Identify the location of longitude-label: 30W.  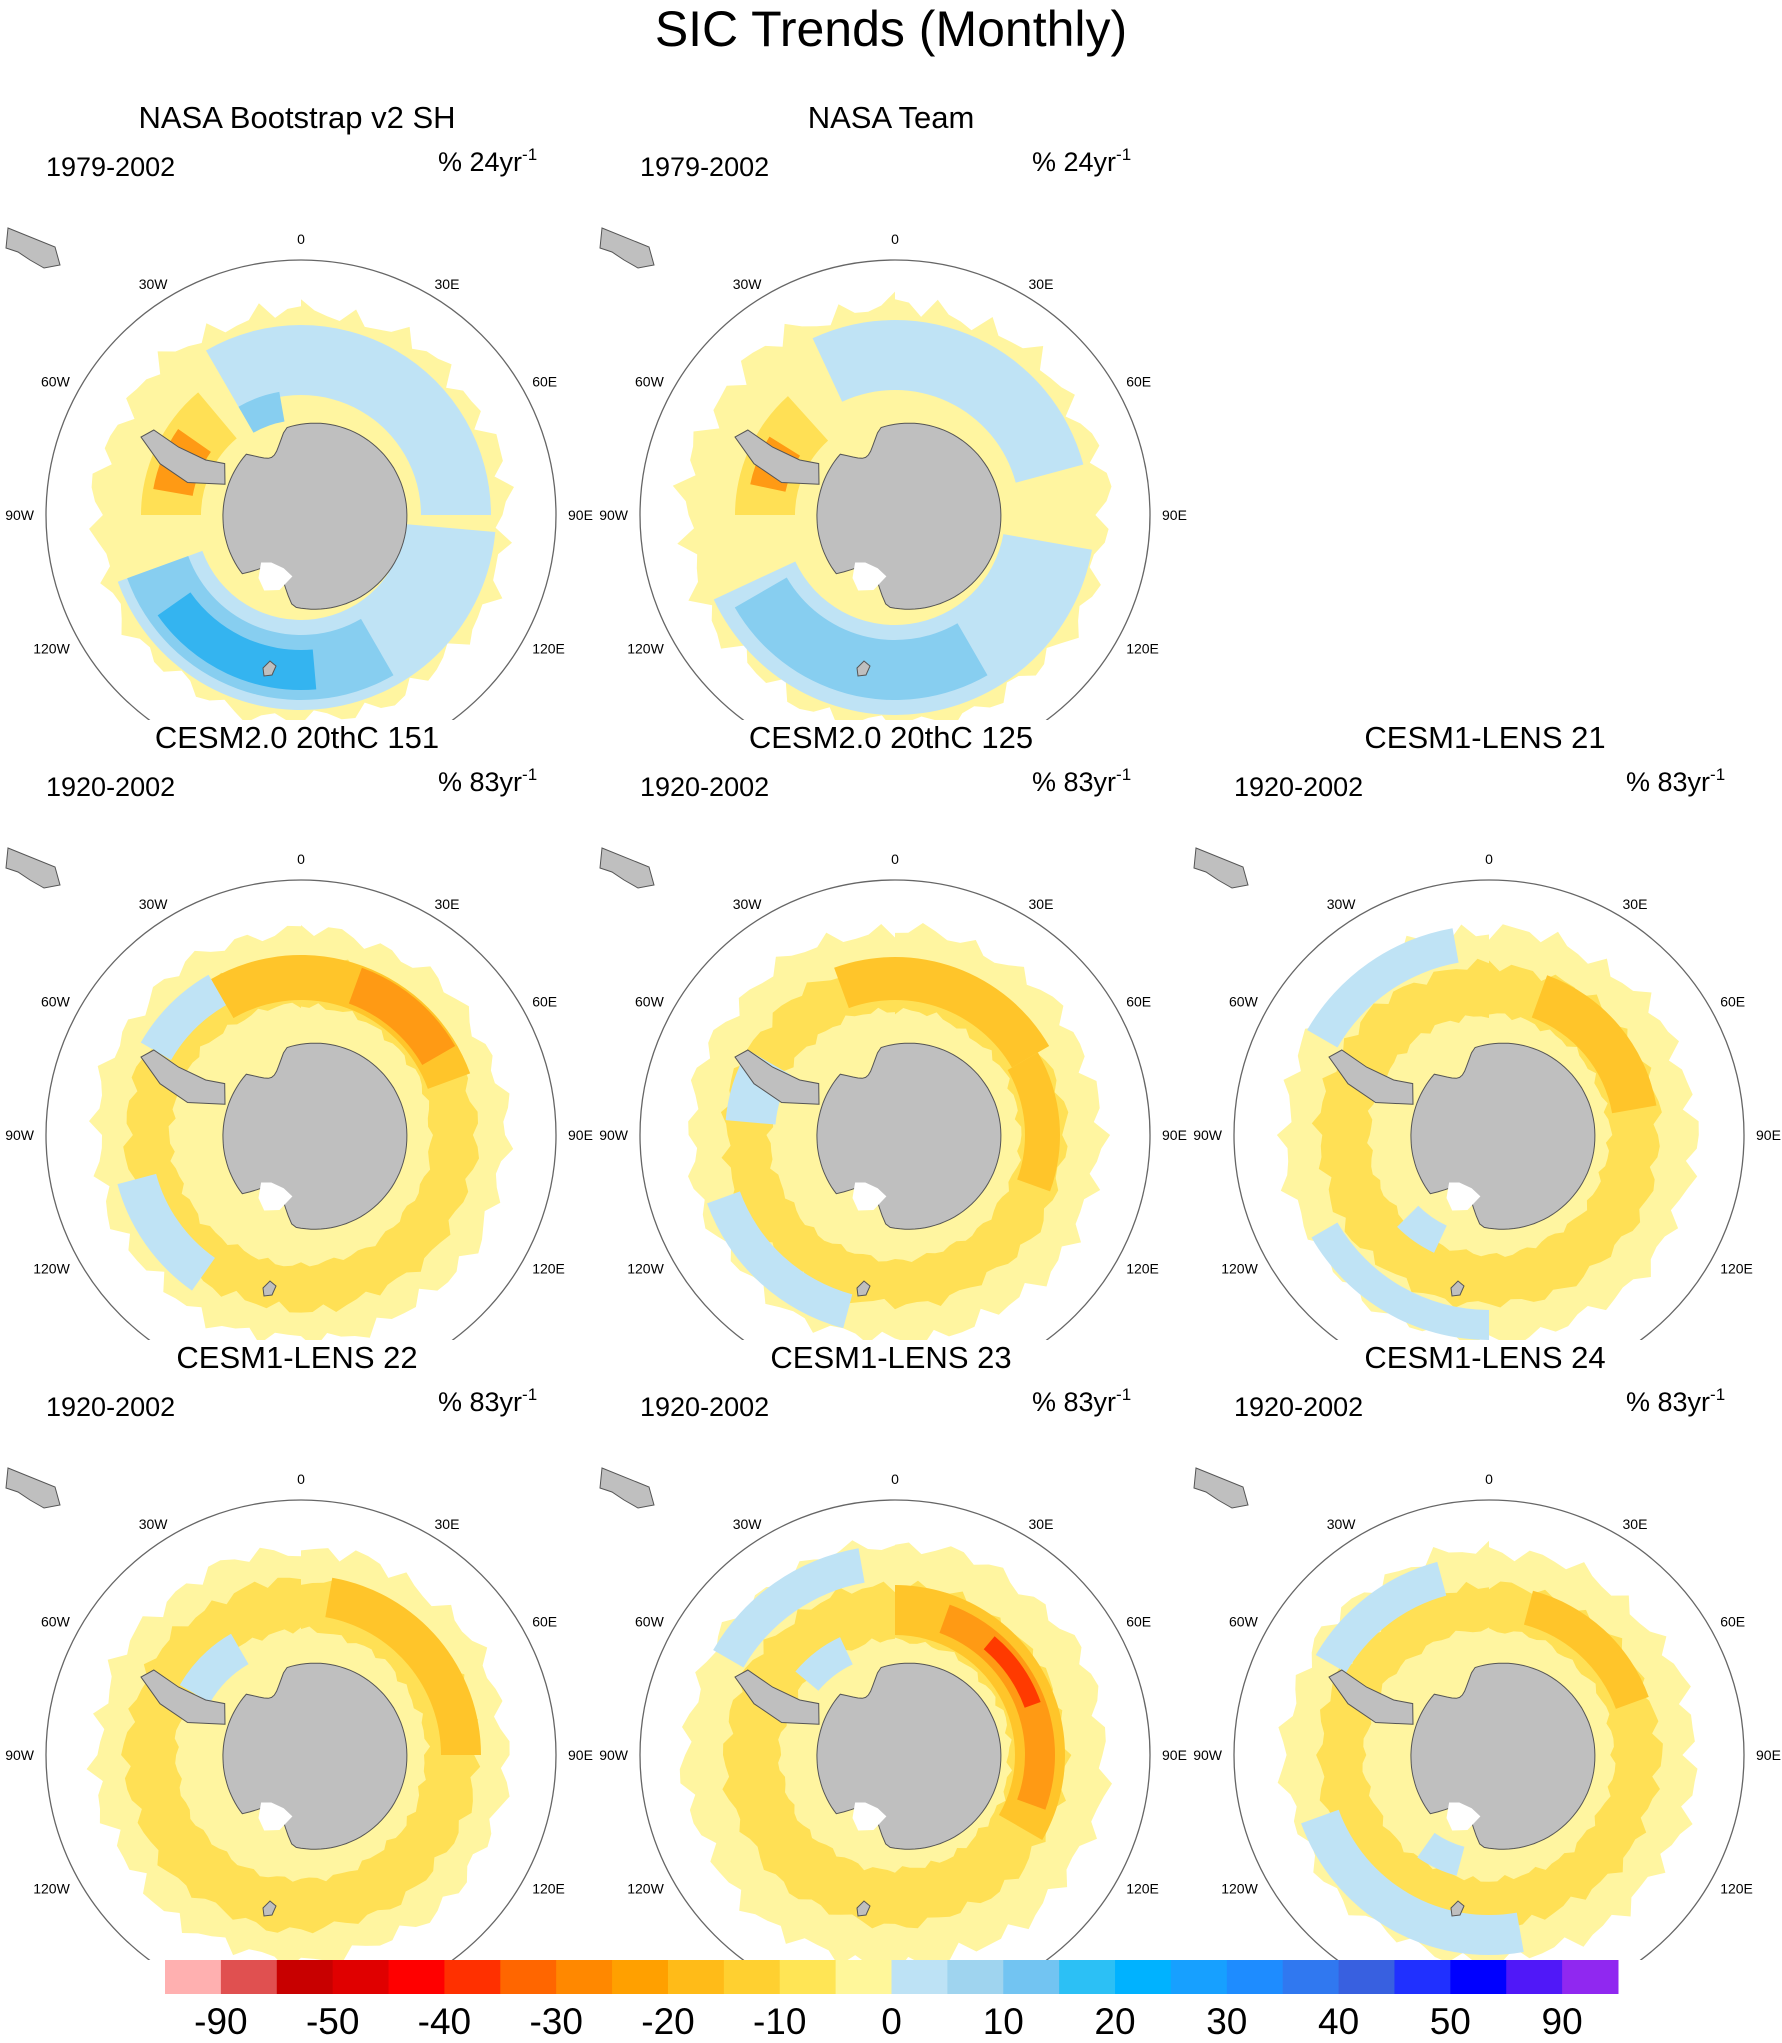
(748, 1524).